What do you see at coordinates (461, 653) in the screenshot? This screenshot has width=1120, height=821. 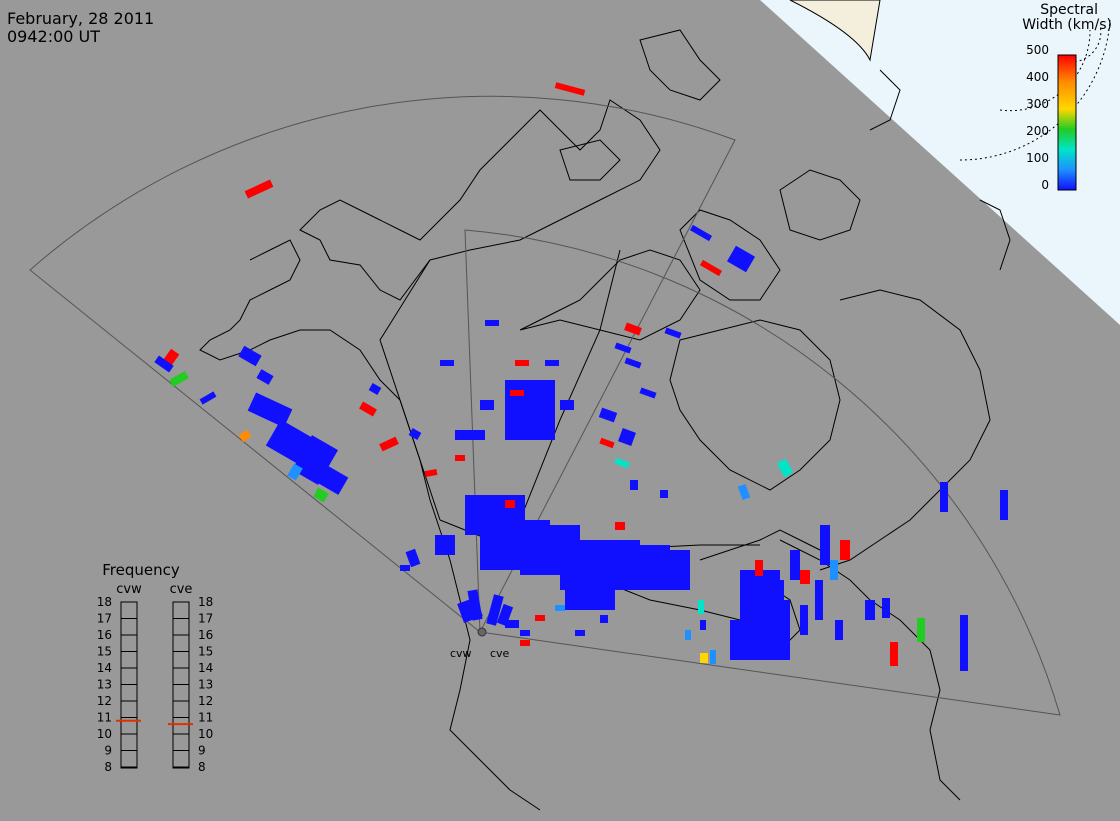 I see `radar-label-west: cvw` at bounding box center [461, 653].